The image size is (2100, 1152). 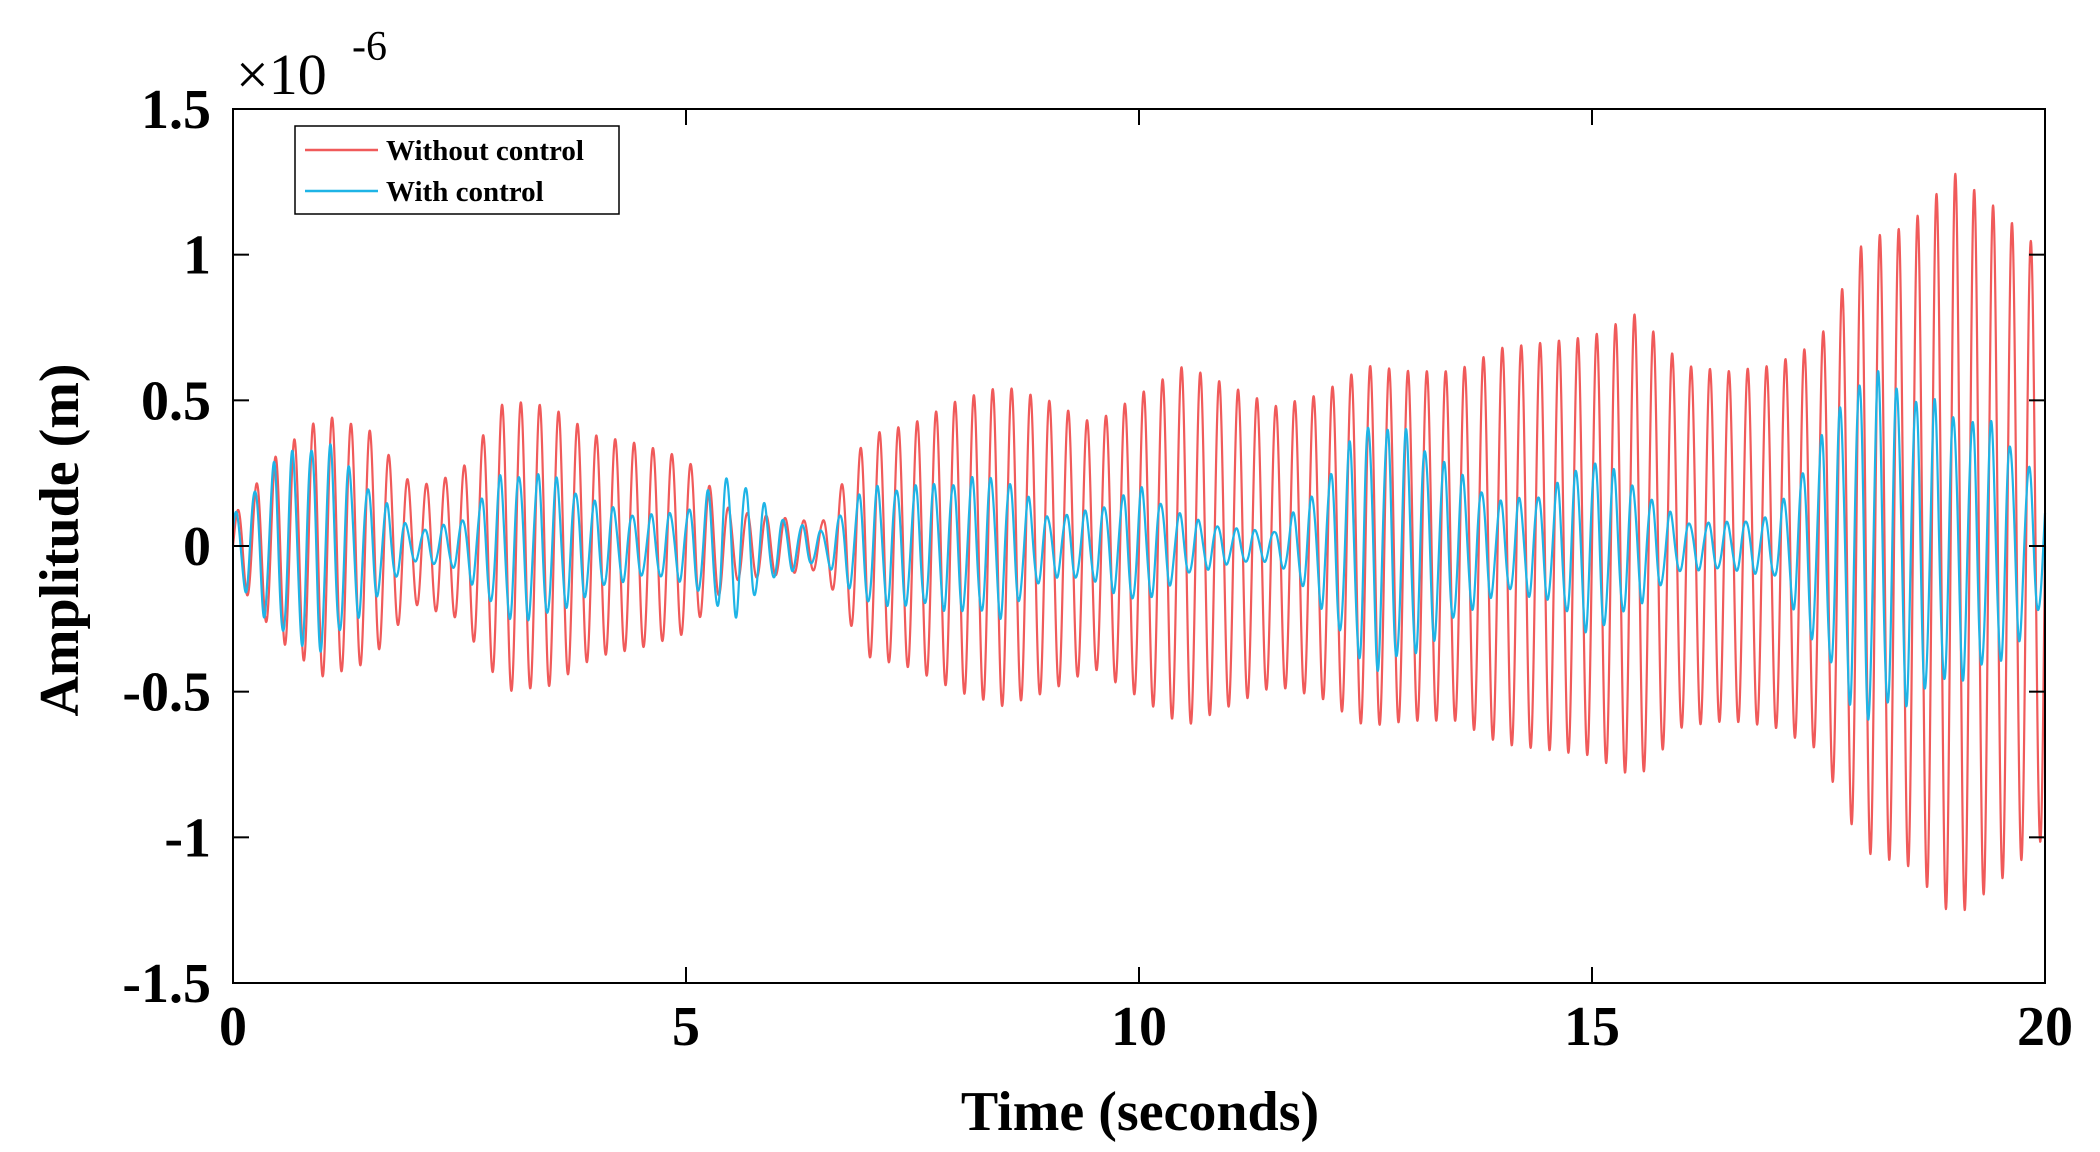 I want to click on y-exponent-power: -6, so click(x=369, y=47).